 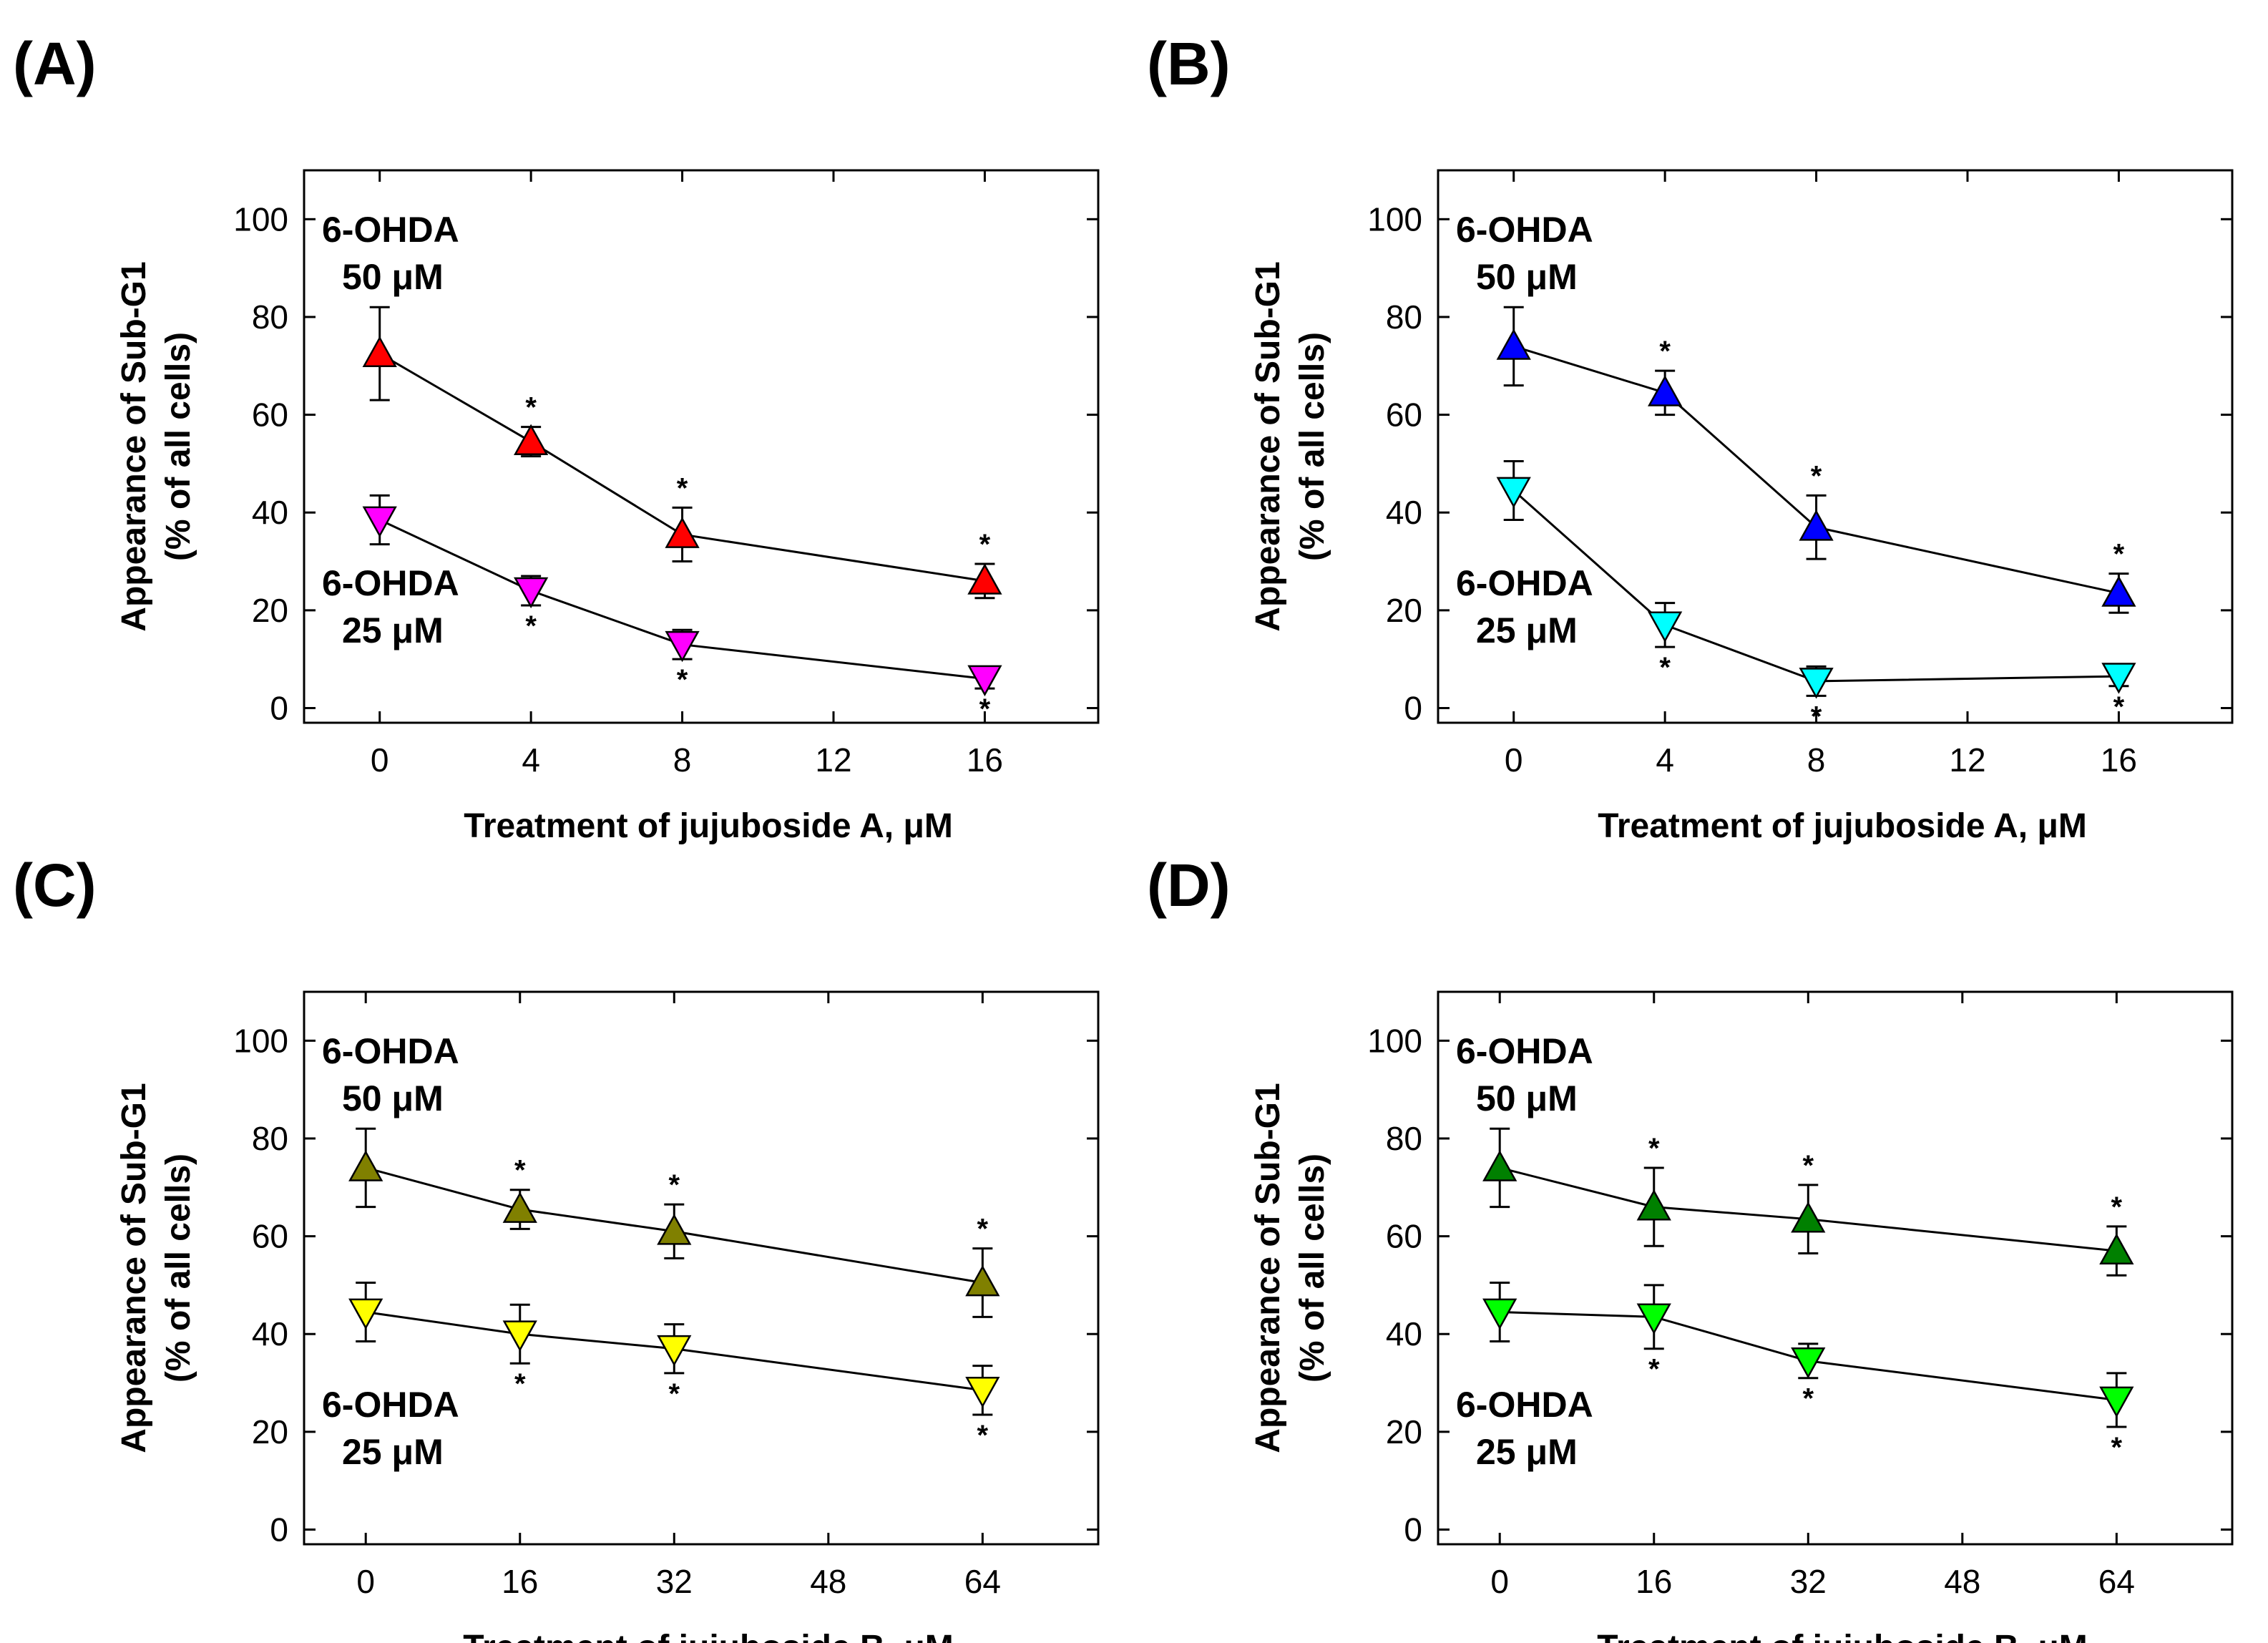 What do you see at coordinates (833, 760) in the screenshot?
I see `x-tick-label: 12` at bounding box center [833, 760].